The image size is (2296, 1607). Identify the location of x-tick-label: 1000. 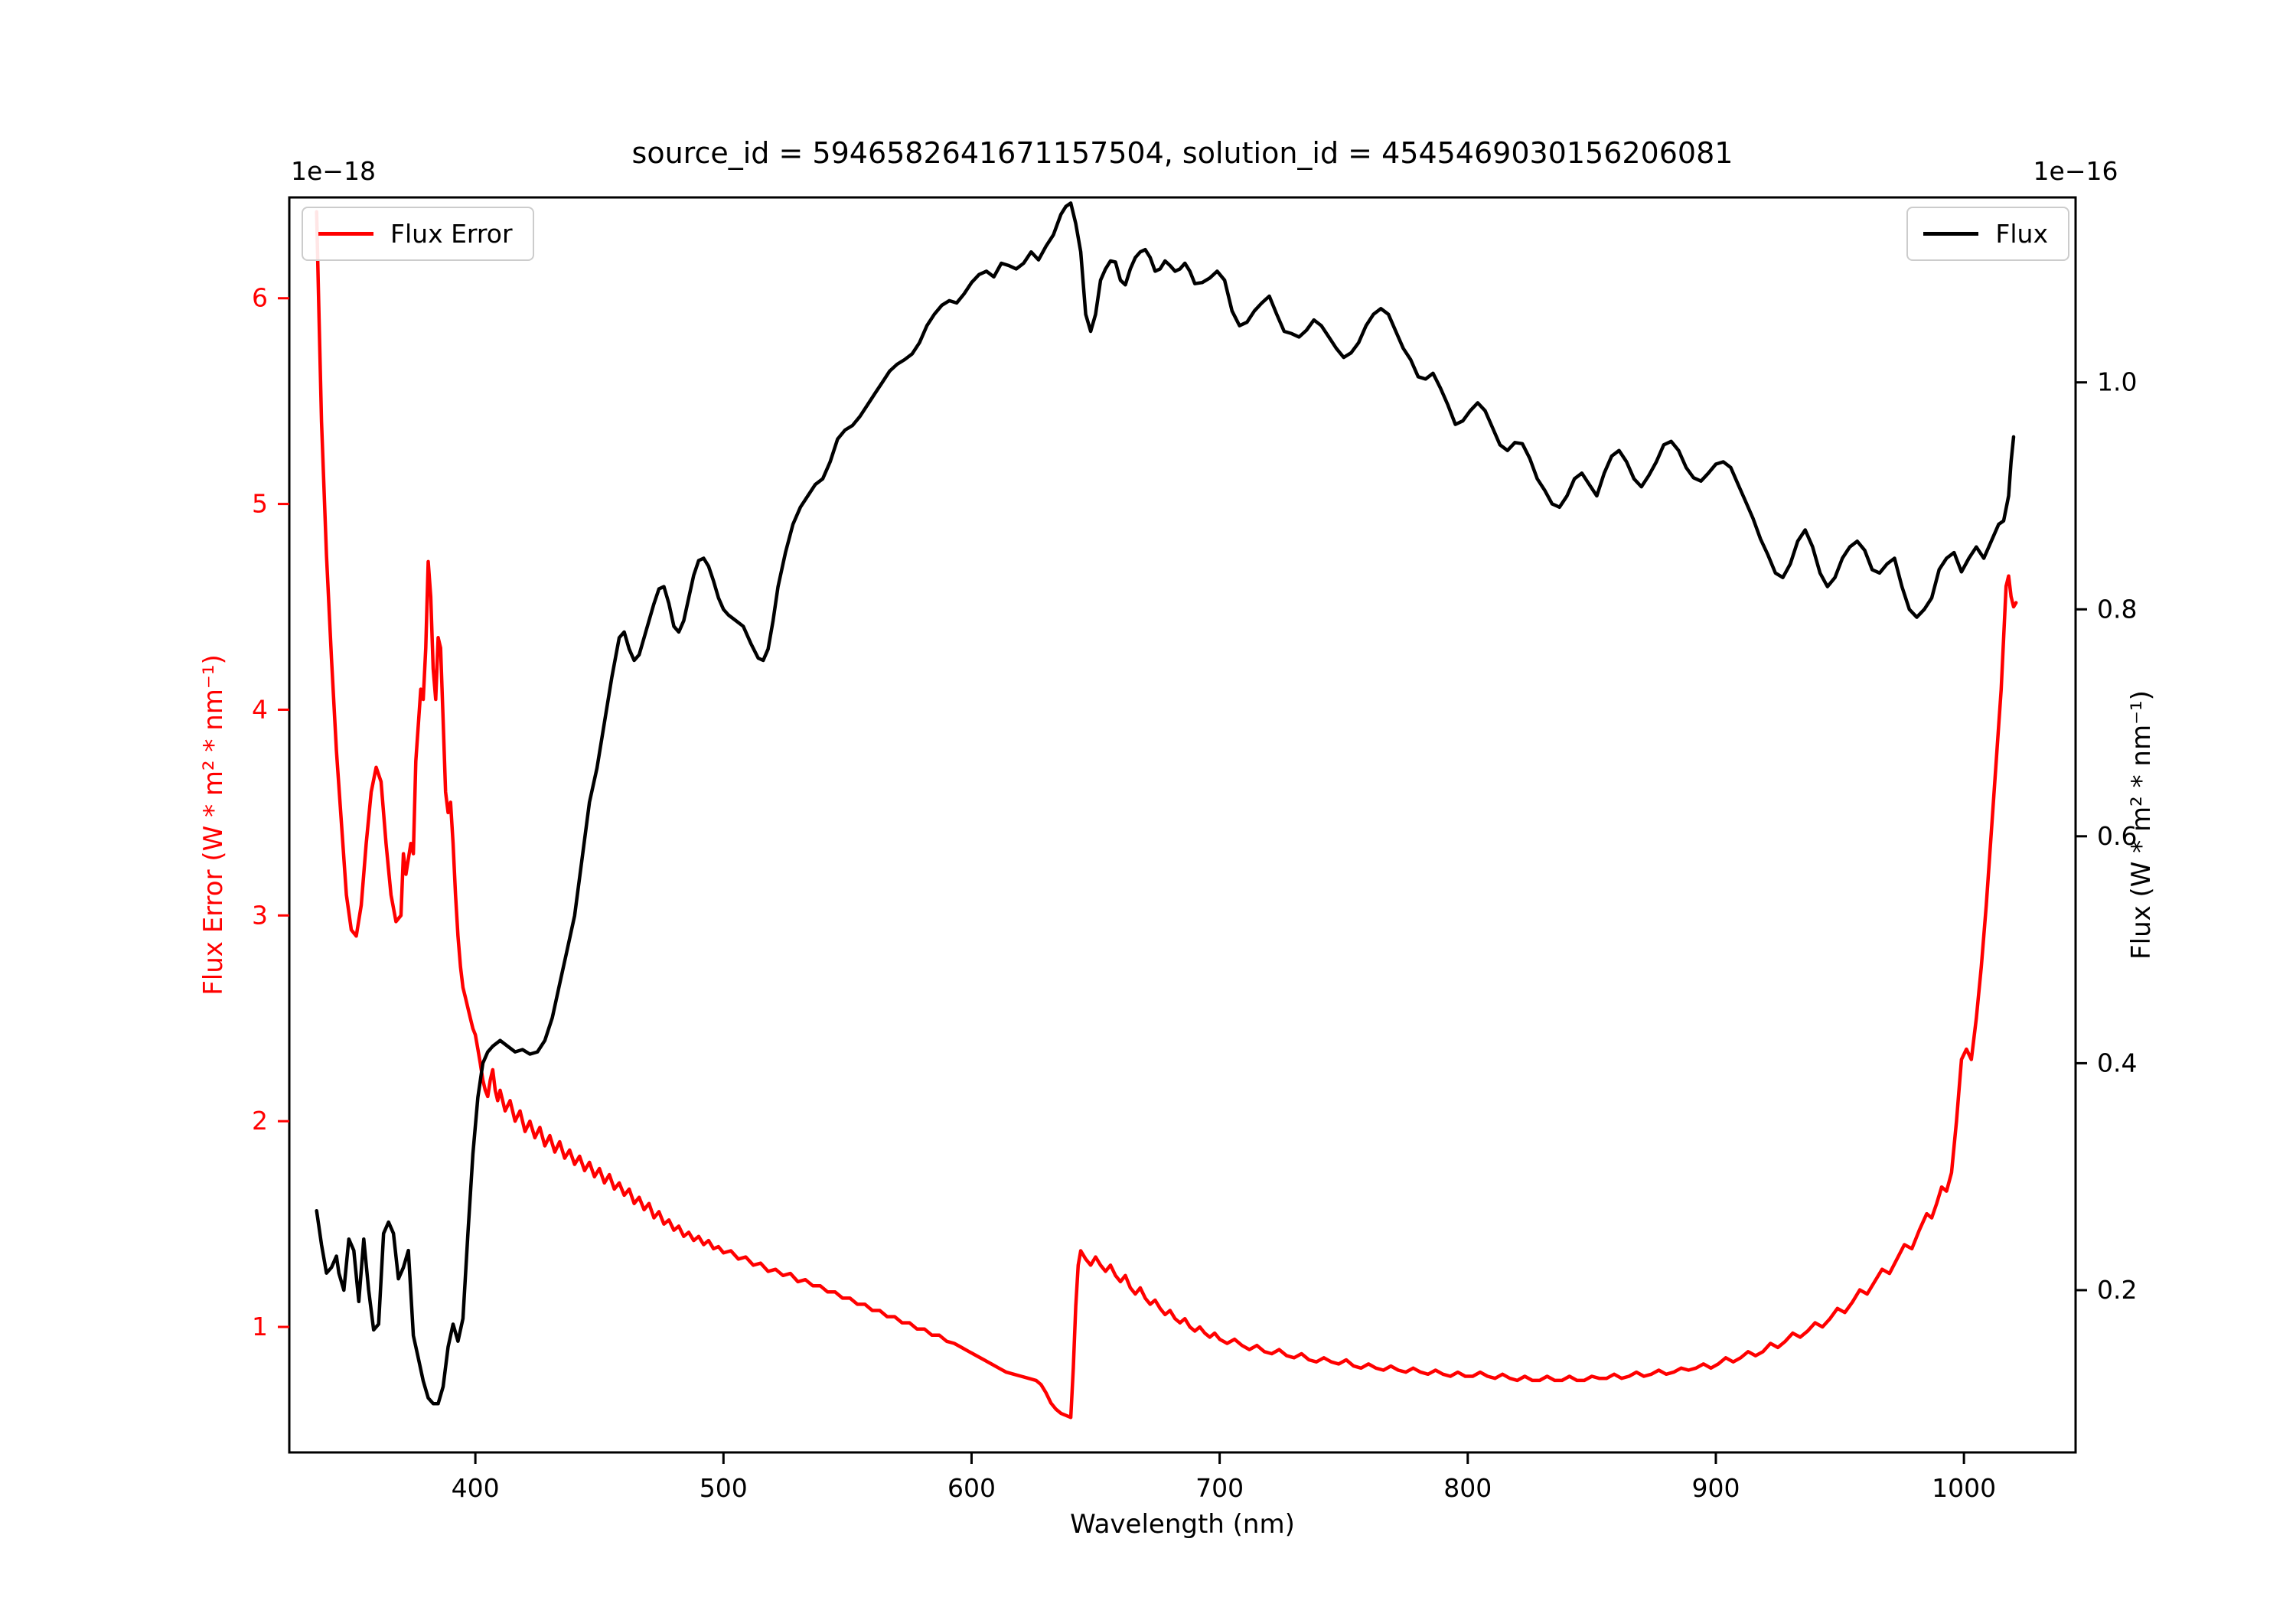
(1964, 1488).